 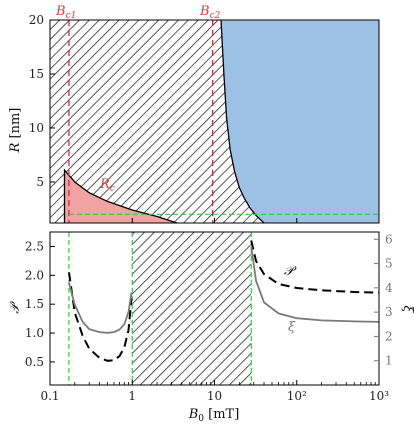 What do you see at coordinates (214, 415) in the screenshot?
I see `bottom-xlabel: B0 [mT]` at bounding box center [214, 415].